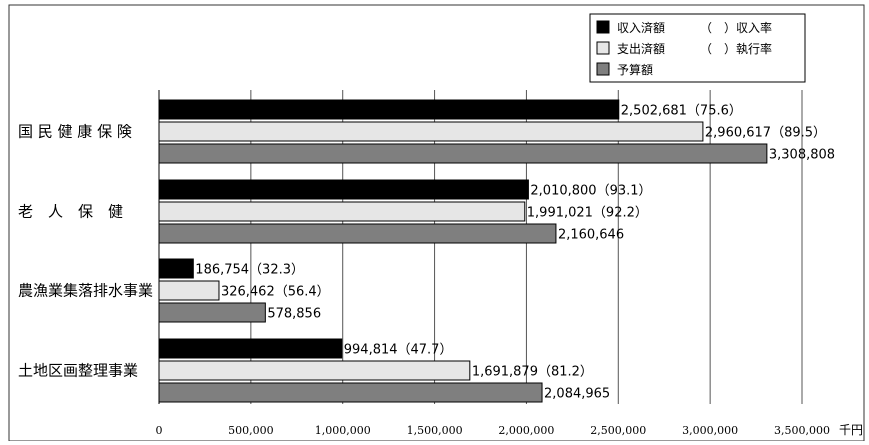  I want to click on category-label: 農漁業集落排水事業, so click(85, 291).